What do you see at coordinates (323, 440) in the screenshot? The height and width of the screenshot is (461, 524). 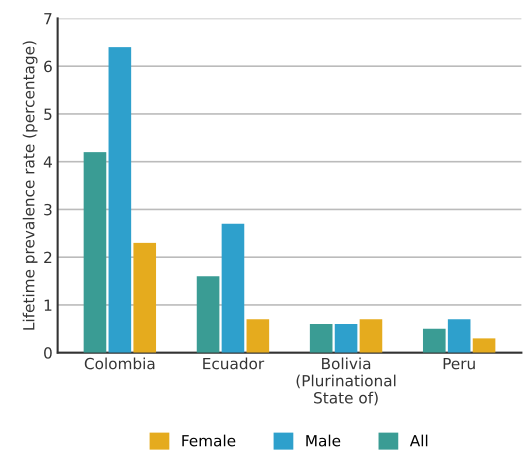 I see `legend-label: Male` at bounding box center [323, 440].